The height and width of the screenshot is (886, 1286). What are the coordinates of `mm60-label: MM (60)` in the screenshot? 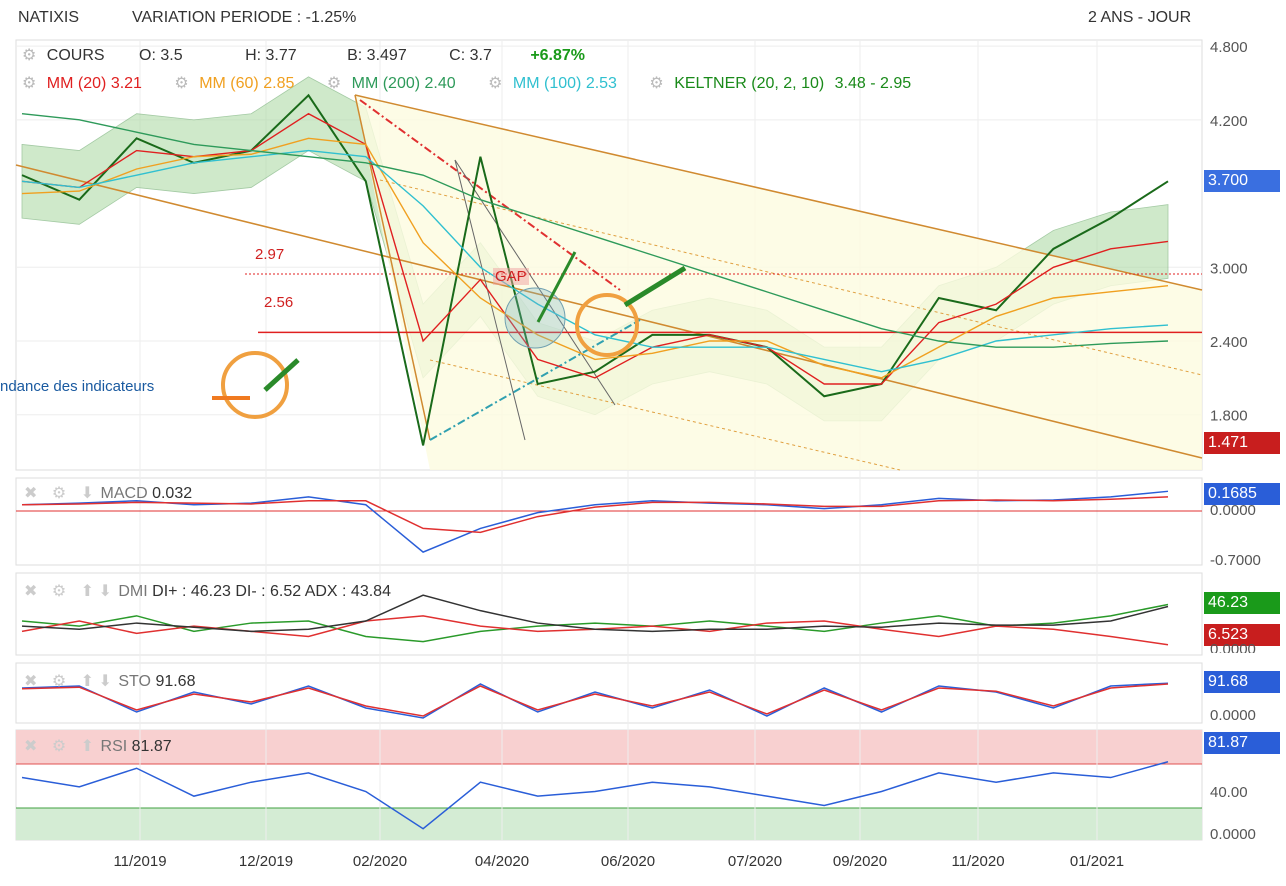 It's located at (229, 83).